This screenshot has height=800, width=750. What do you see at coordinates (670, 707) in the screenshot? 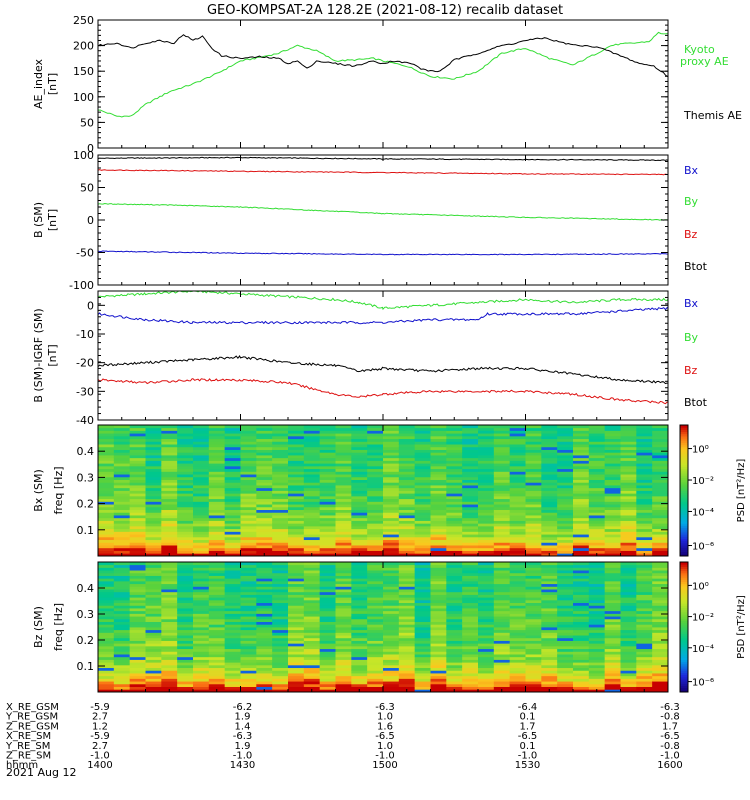
I see `ephemeris-value: -6.3` at bounding box center [670, 707].